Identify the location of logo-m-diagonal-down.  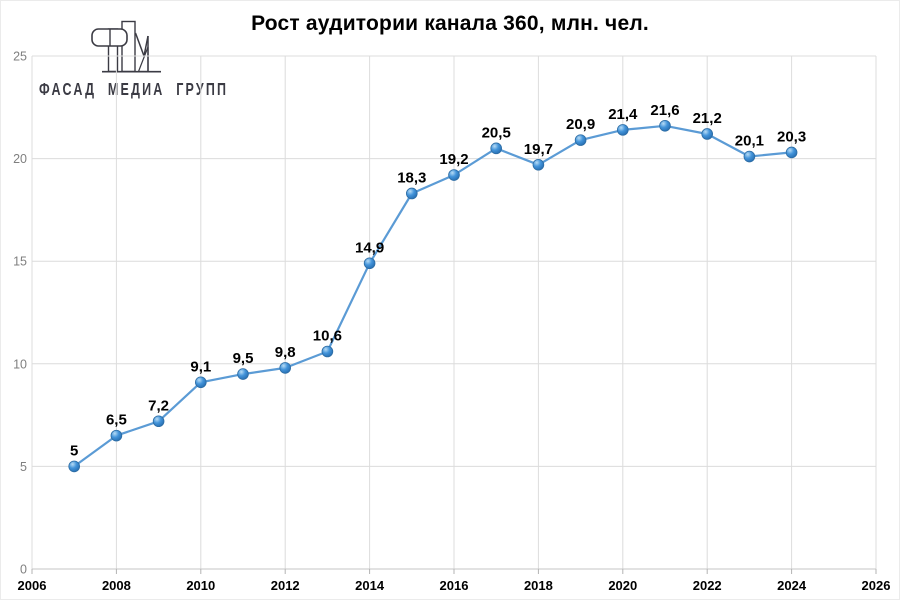
(139, 44).